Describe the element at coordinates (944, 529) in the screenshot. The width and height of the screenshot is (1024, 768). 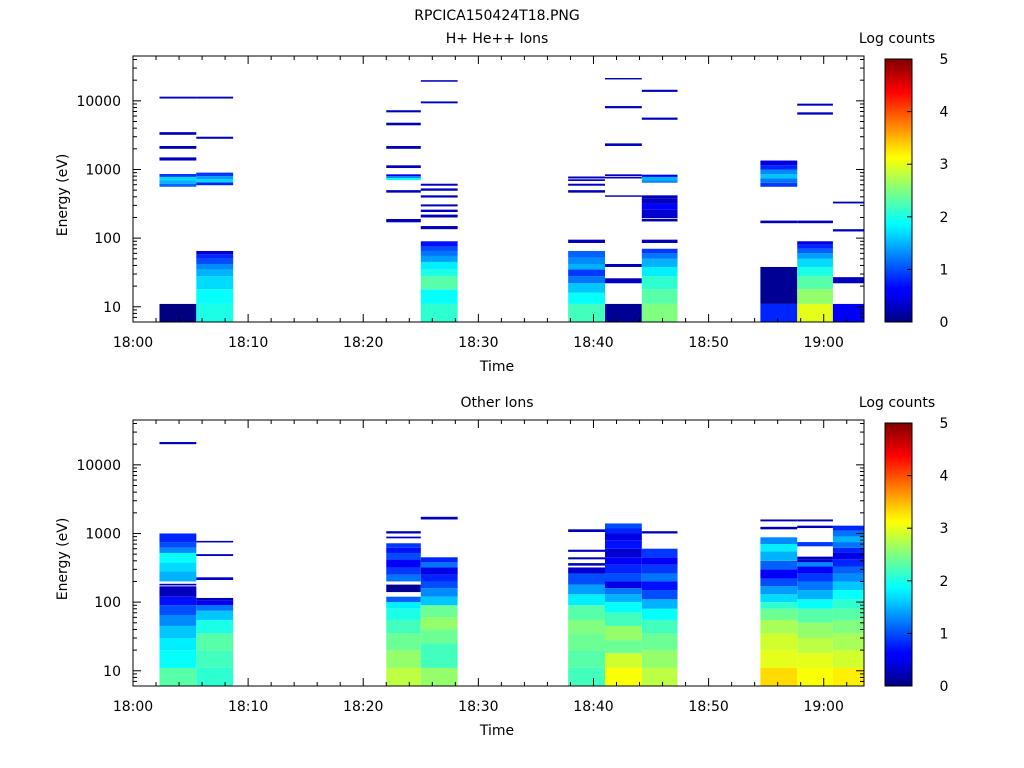
I see `colorbar-tick-label: 3` at that location.